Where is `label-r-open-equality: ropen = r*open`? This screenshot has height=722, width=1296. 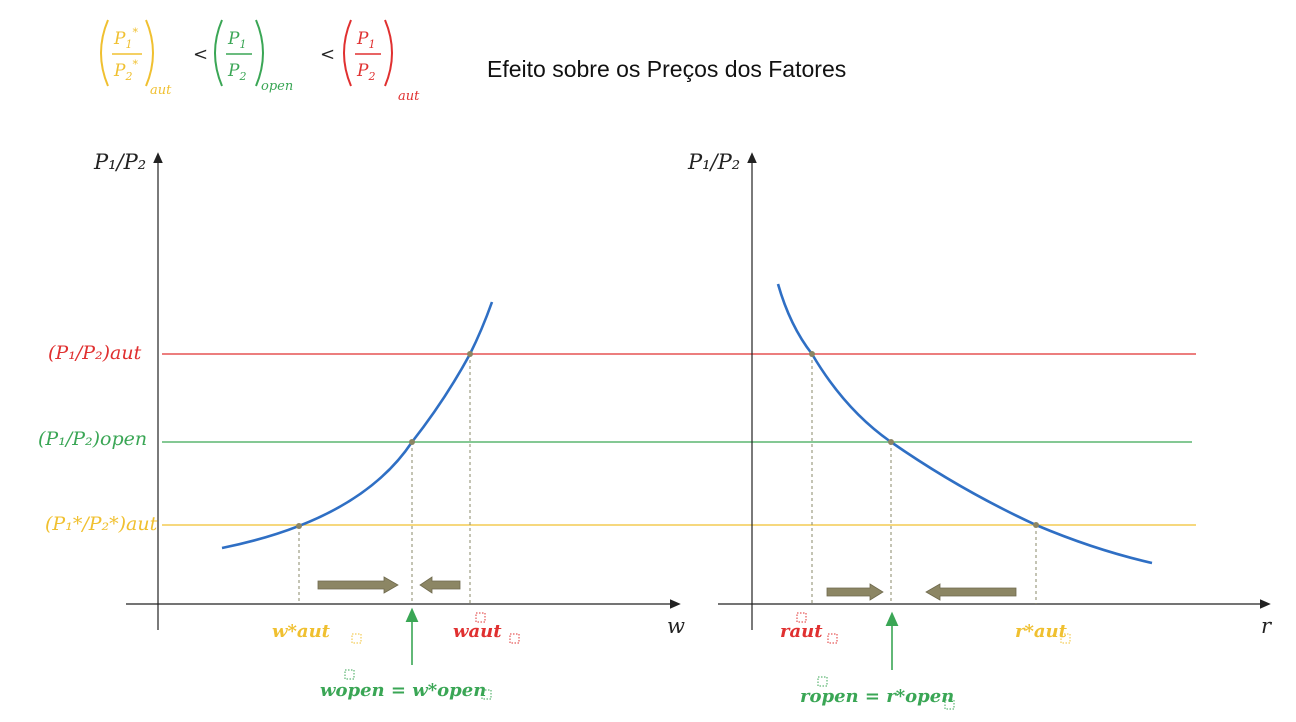
label-r-open-equality: ropen = r*open is located at coordinates (877, 696).